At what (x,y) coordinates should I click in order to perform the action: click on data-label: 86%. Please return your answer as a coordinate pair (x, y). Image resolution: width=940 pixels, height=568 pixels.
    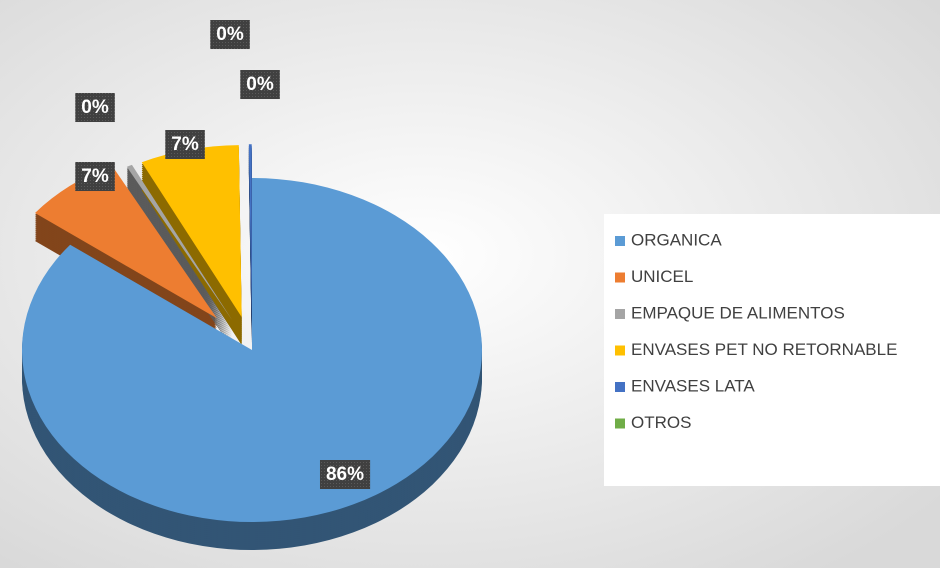
    Looking at the image, I should click on (345, 474).